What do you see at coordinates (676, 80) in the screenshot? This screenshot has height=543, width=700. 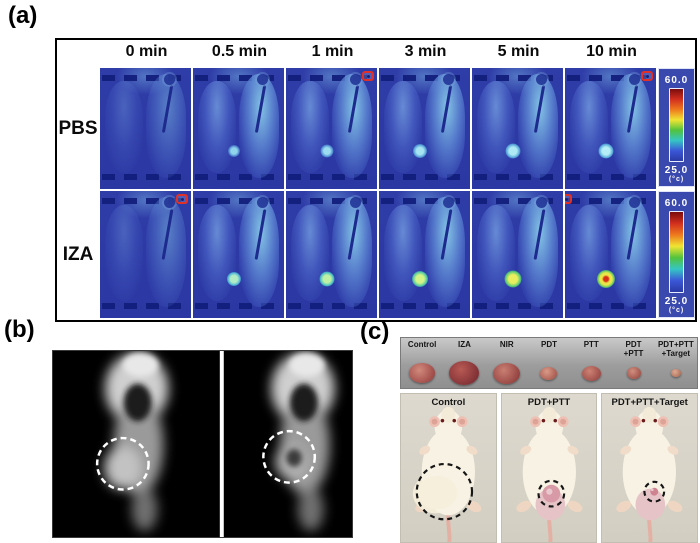 I see `colorbar-max-label: 60.0` at bounding box center [676, 80].